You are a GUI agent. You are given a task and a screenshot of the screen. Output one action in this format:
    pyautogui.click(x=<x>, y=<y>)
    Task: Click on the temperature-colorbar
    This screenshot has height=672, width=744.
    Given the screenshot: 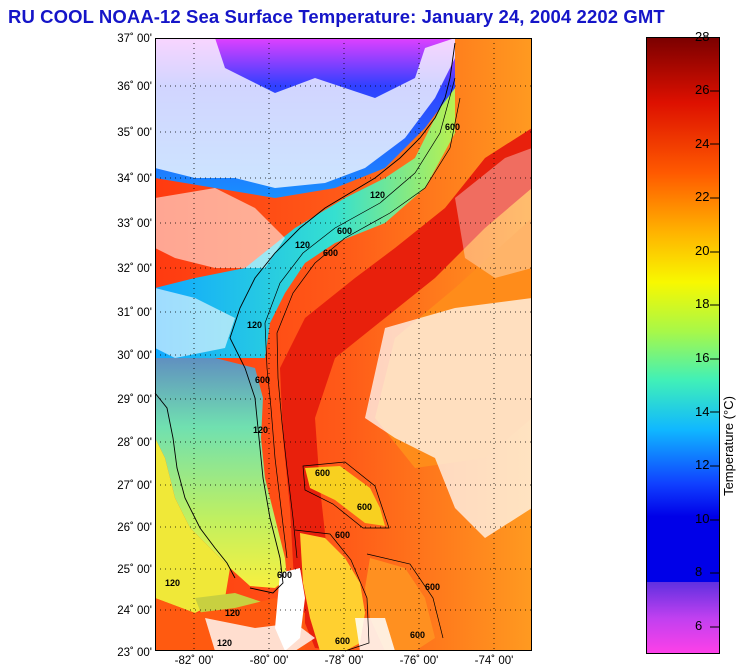 What is the action you would take?
    pyautogui.click(x=683, y=345)
    